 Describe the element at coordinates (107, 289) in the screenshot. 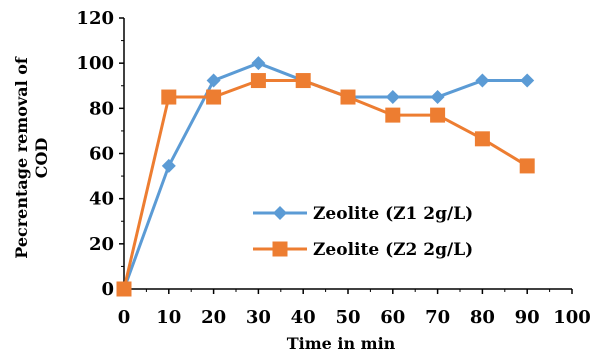

I see `y-tick-label: 0` at that location.